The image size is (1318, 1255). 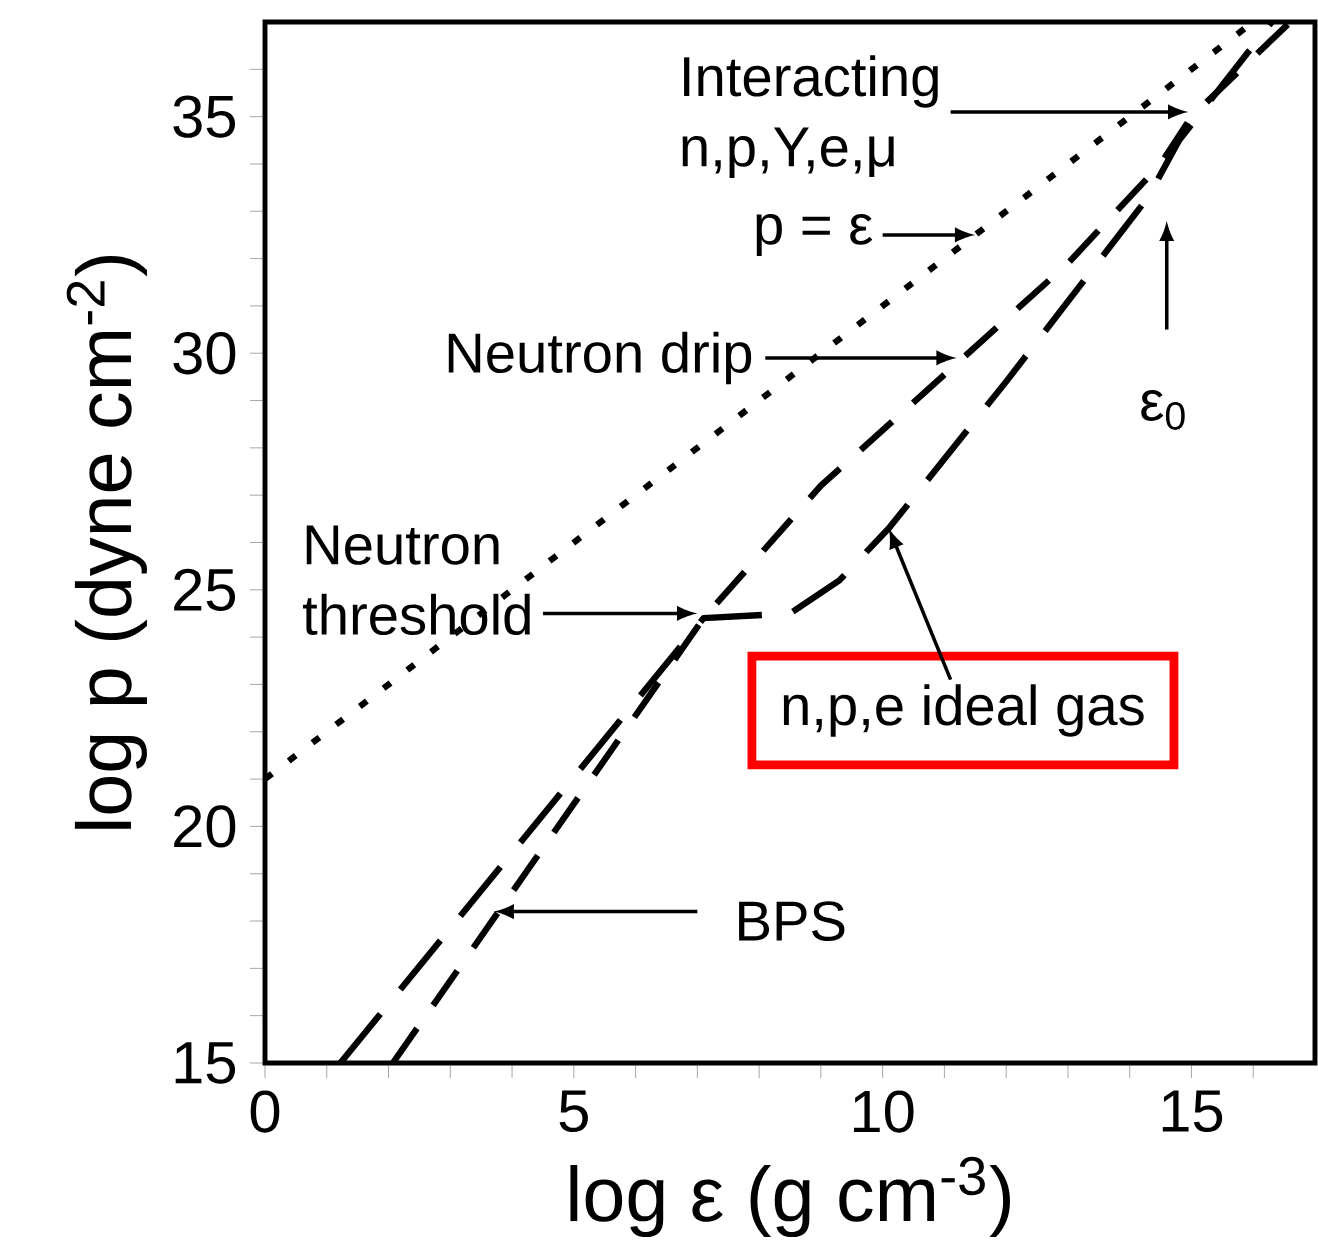 What do you see at coordinates (204, 116) in the screenshot?
I see `y-tick-label: 35` at bounding box center [204, 116].